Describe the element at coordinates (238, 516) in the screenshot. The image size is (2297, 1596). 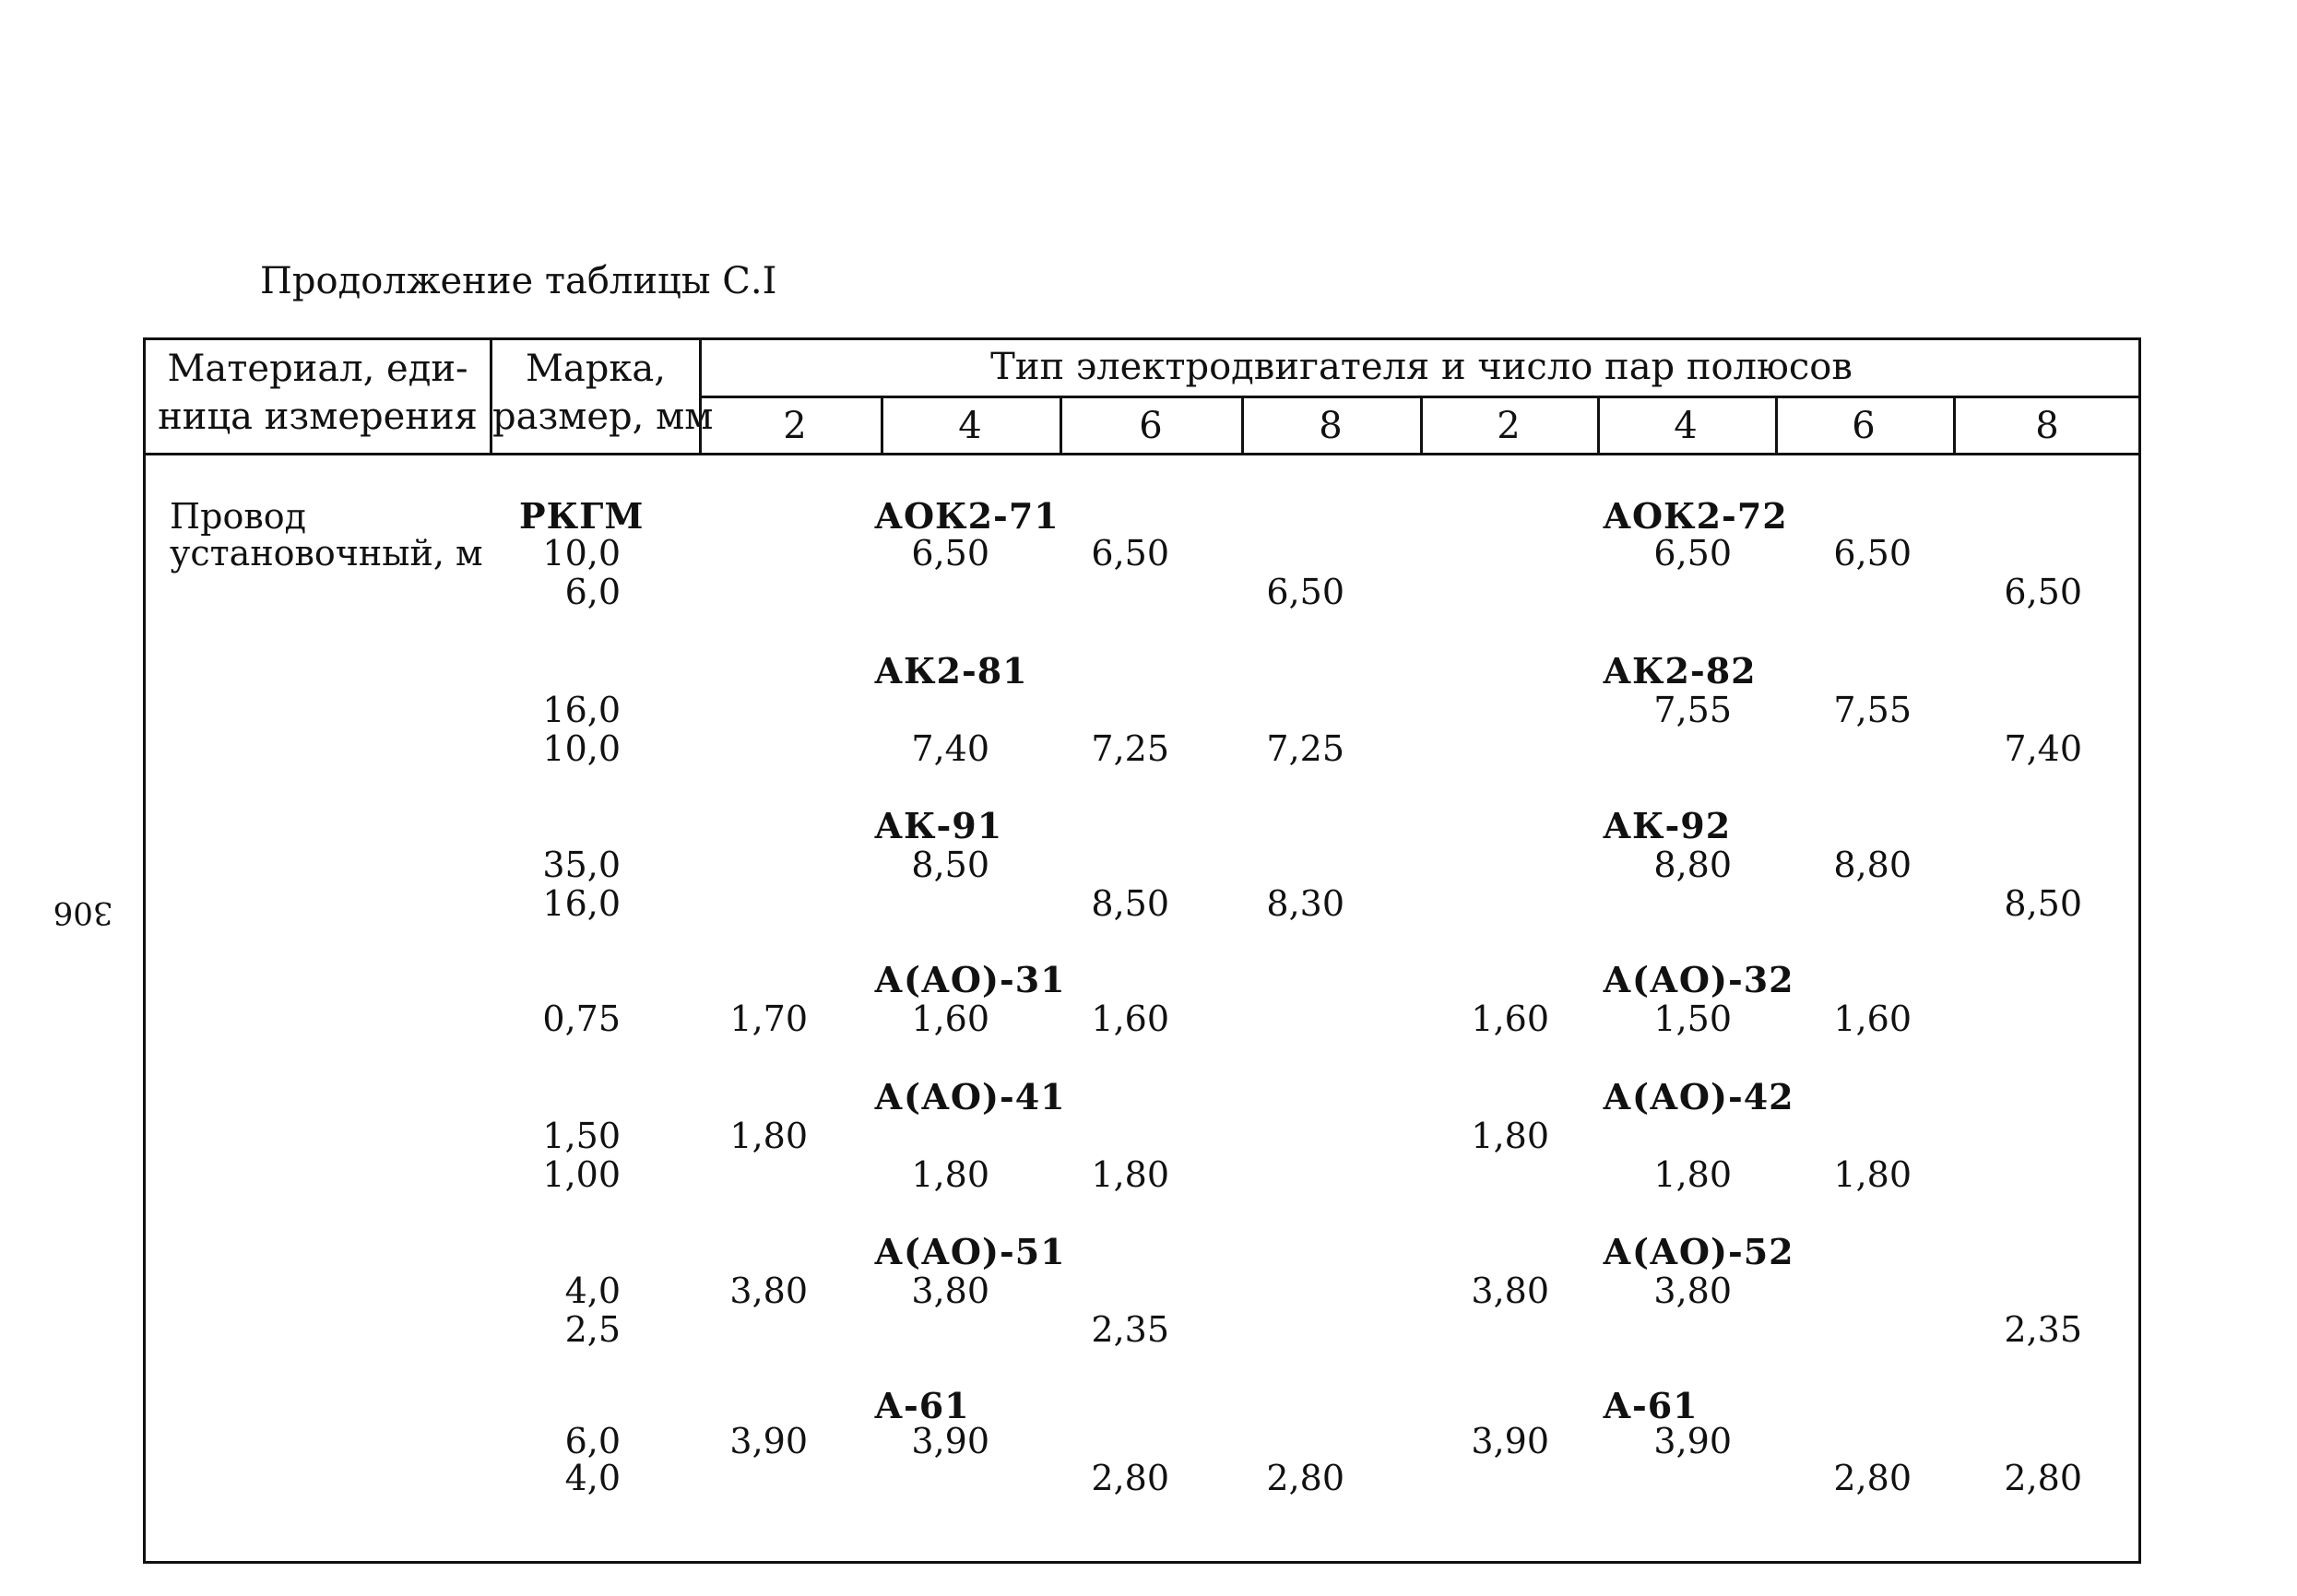
I see `material-line1: Провод` at that location.